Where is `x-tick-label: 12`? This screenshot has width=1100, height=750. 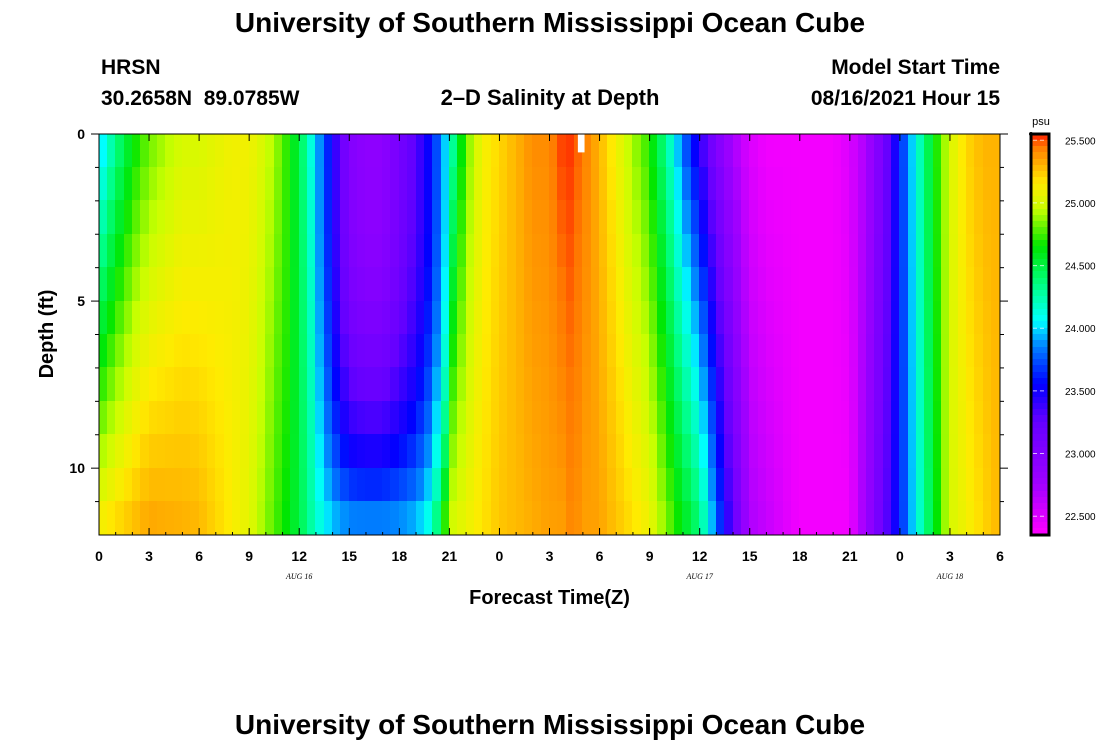 x-tick-label: 12 is located at coordinates (299, 556).